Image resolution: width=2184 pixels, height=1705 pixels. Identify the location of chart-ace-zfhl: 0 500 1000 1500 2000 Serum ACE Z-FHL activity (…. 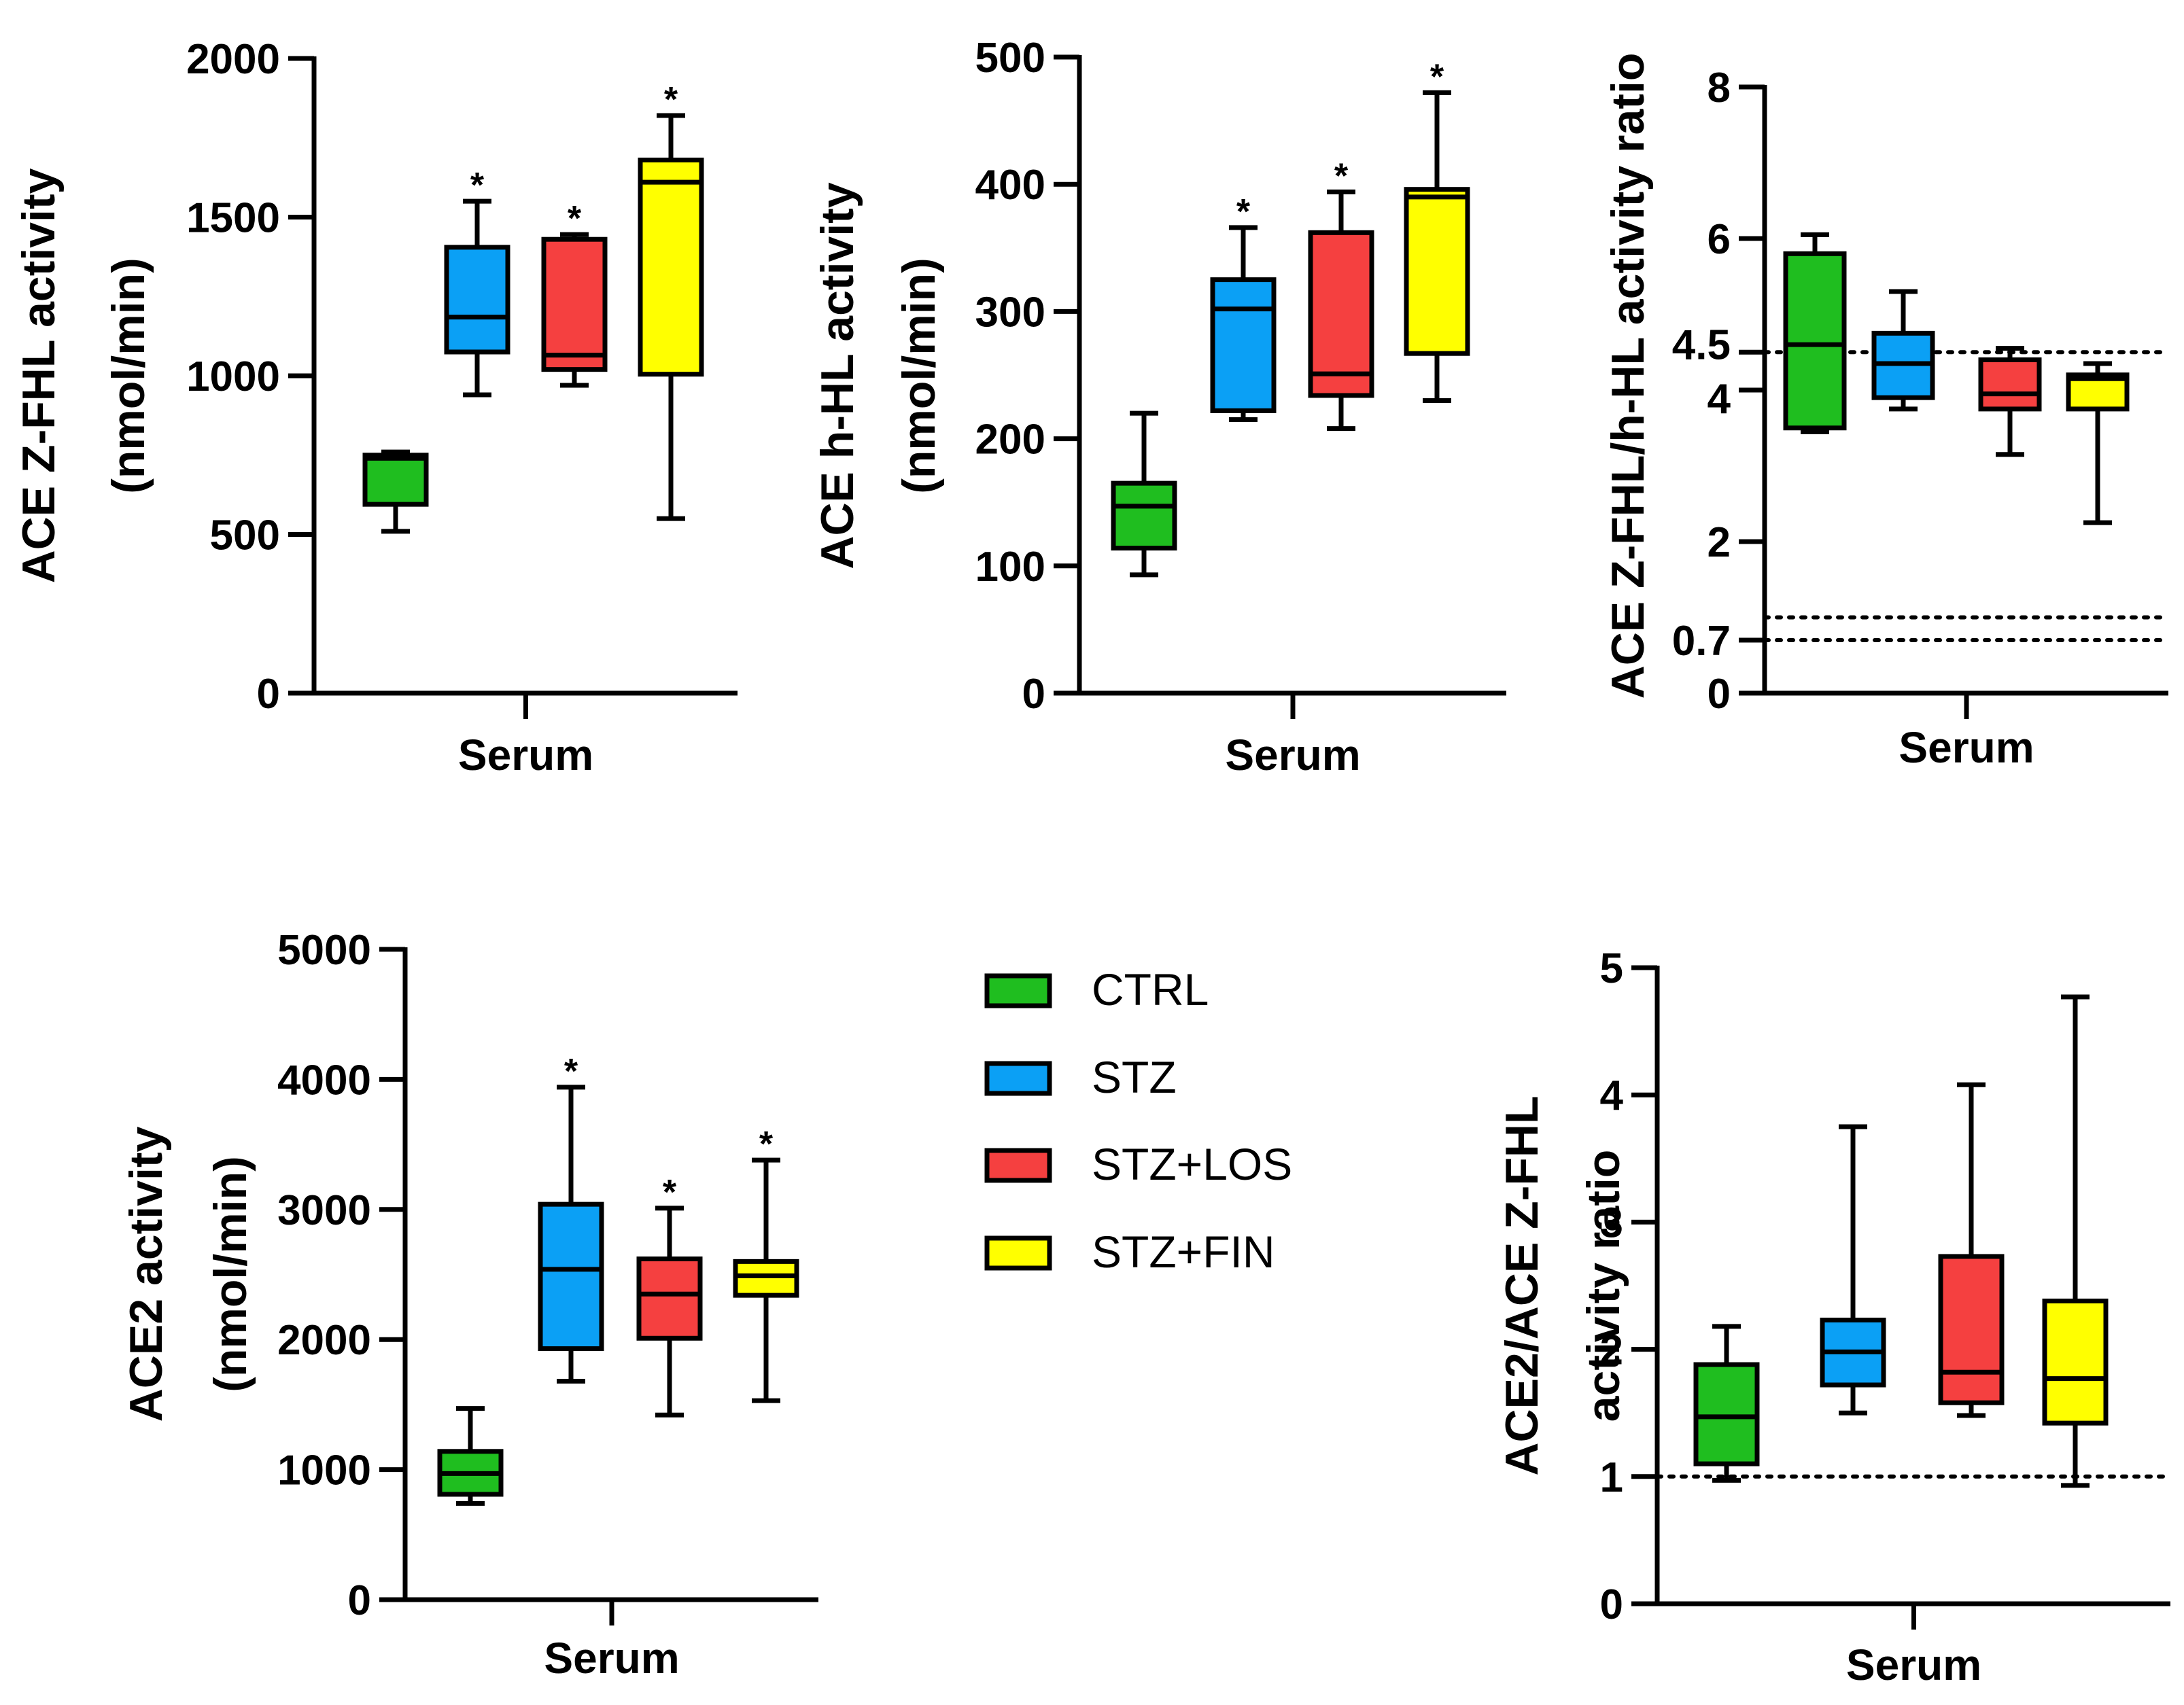
(376, 407).